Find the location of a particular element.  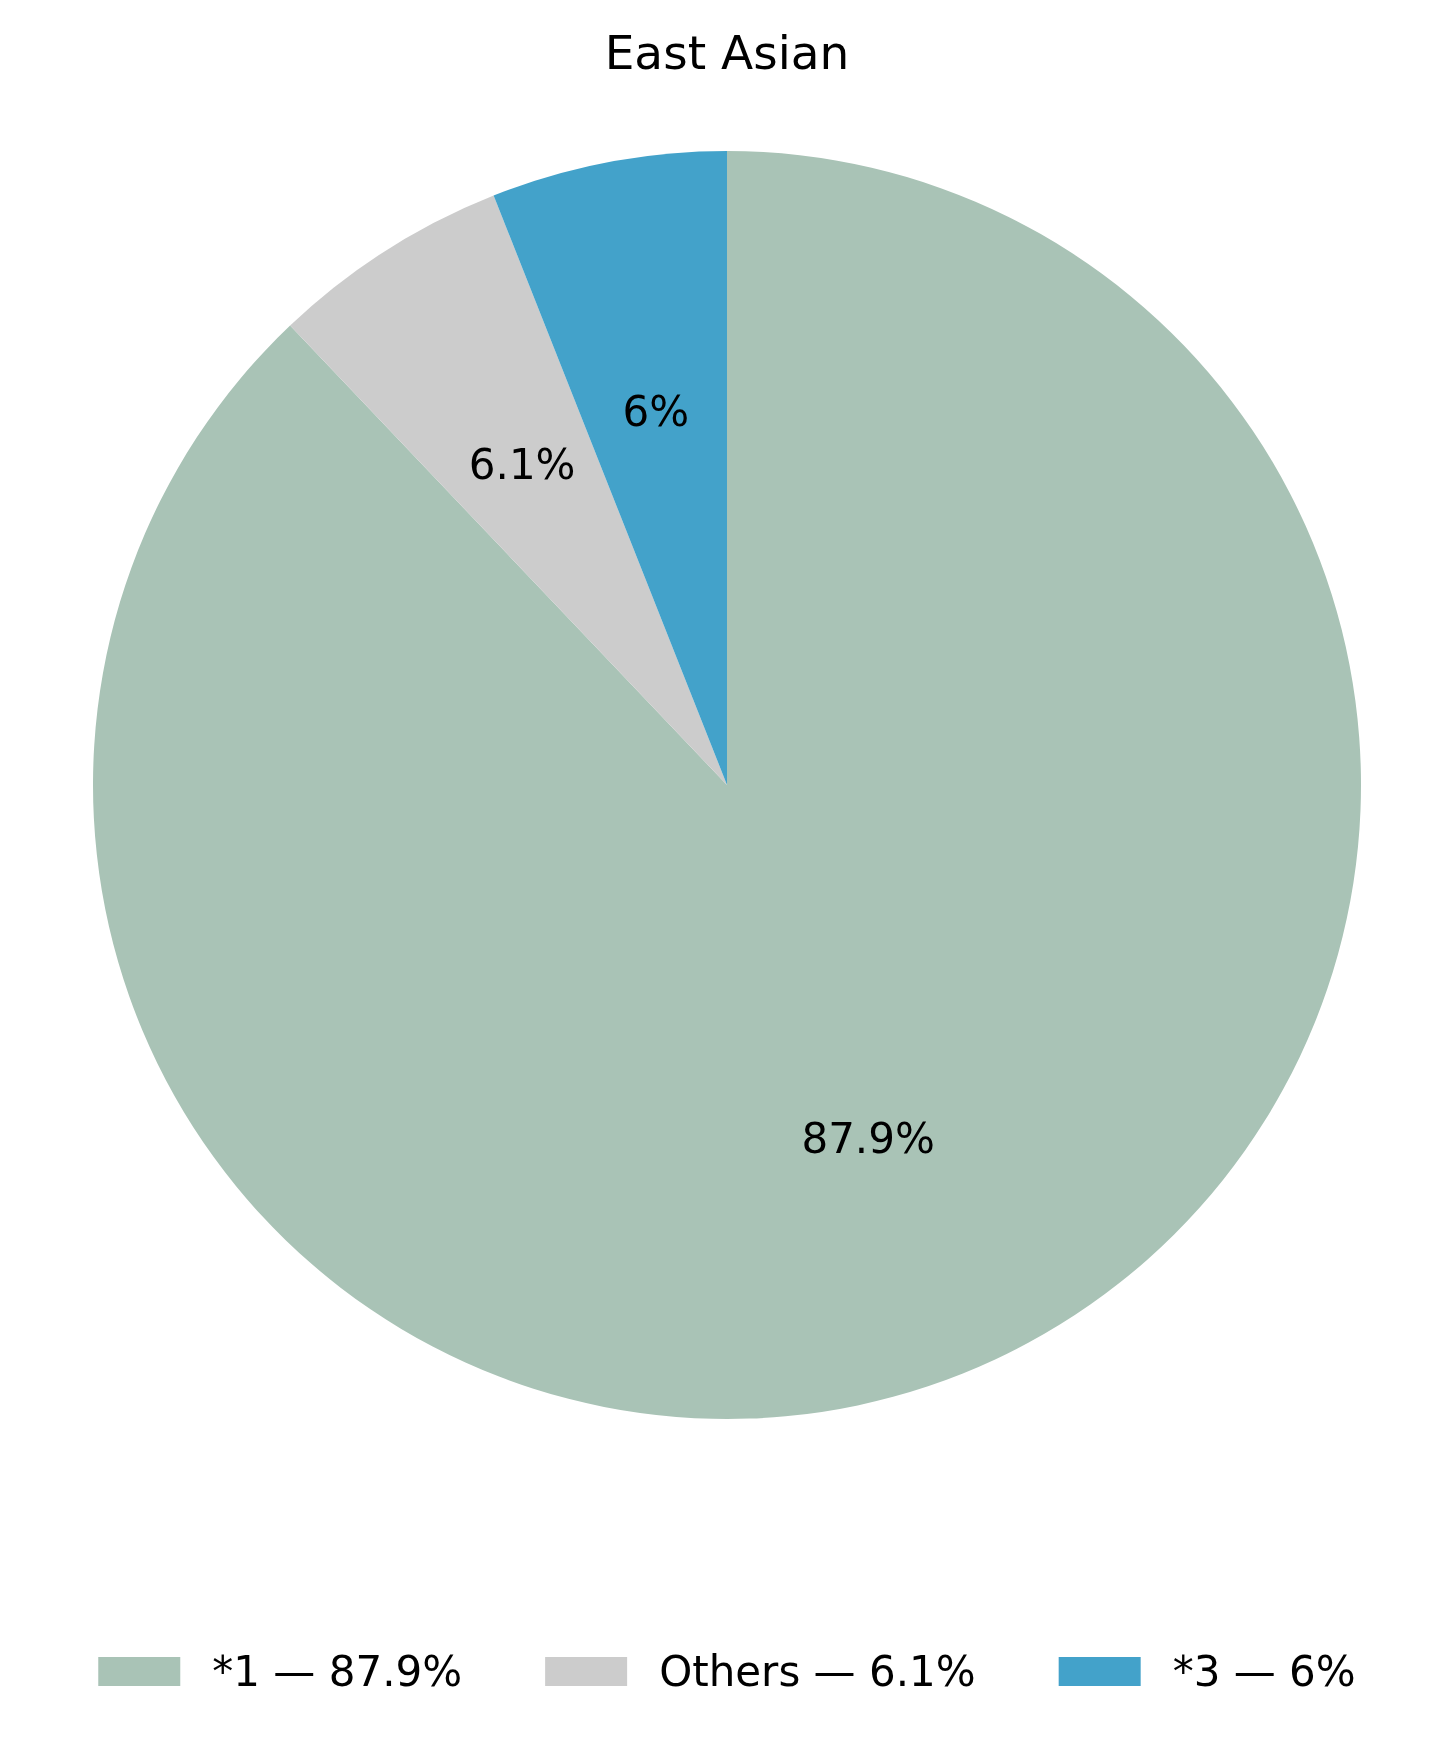

data-label: 87.9% is located at coordinates (868, 1138).